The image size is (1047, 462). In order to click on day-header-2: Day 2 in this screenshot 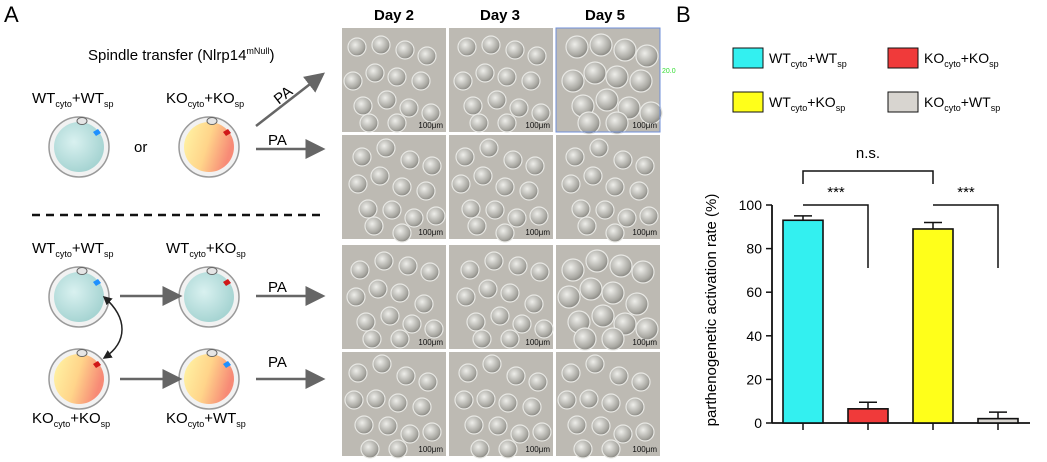, I will do `click(394, 15)`.